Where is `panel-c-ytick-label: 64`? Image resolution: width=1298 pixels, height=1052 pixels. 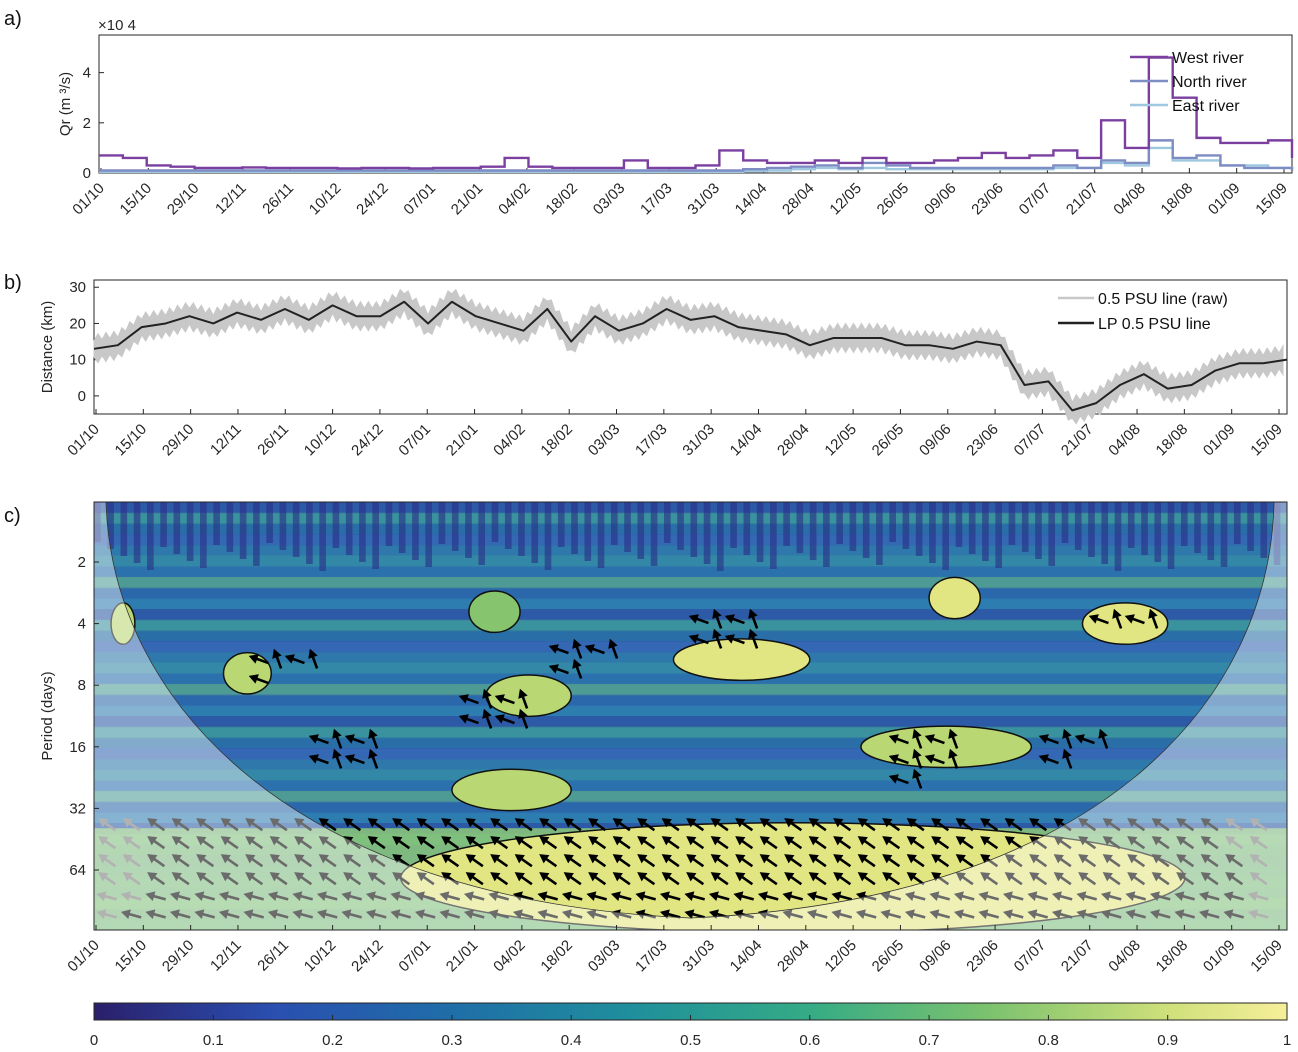
panel-c-ytick-label: 64 is located at coordinates (77, 870).